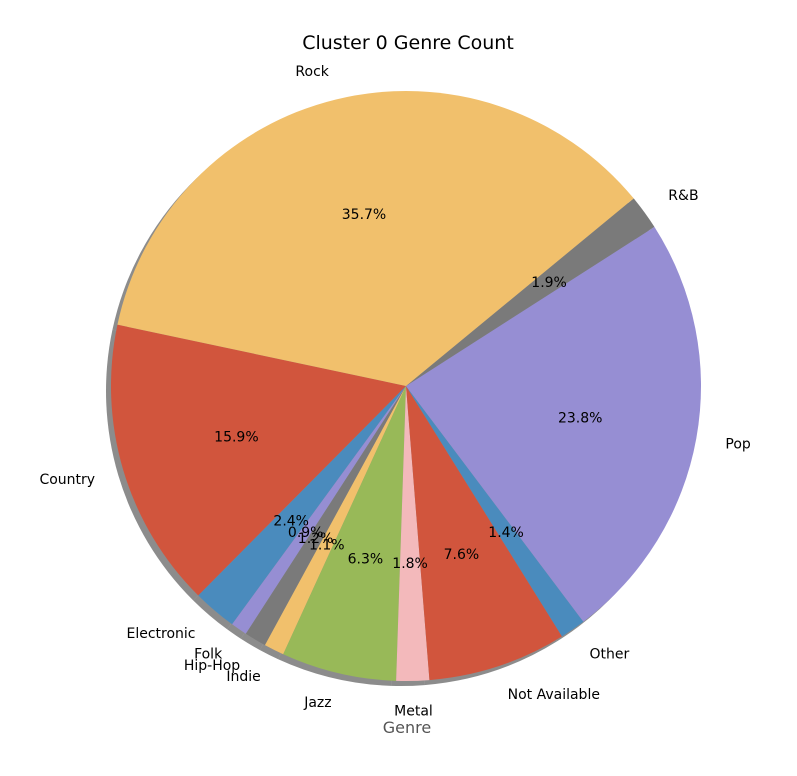 This screenshot has width=797, height=776. Describe the element at coordinates (738, 445) in the screenshot. I see `slice-label-pop: Pop` at that location.